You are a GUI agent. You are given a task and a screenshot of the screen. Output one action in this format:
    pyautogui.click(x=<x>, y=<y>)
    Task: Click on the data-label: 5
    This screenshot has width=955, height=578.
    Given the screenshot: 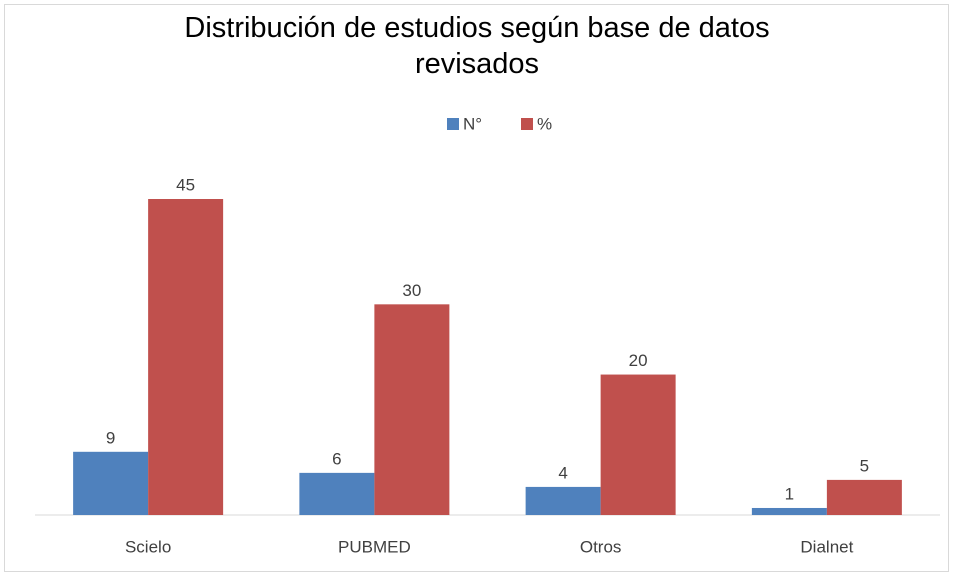 What is the action you would take?
    pyautogui.click(x=864, y=465)
    